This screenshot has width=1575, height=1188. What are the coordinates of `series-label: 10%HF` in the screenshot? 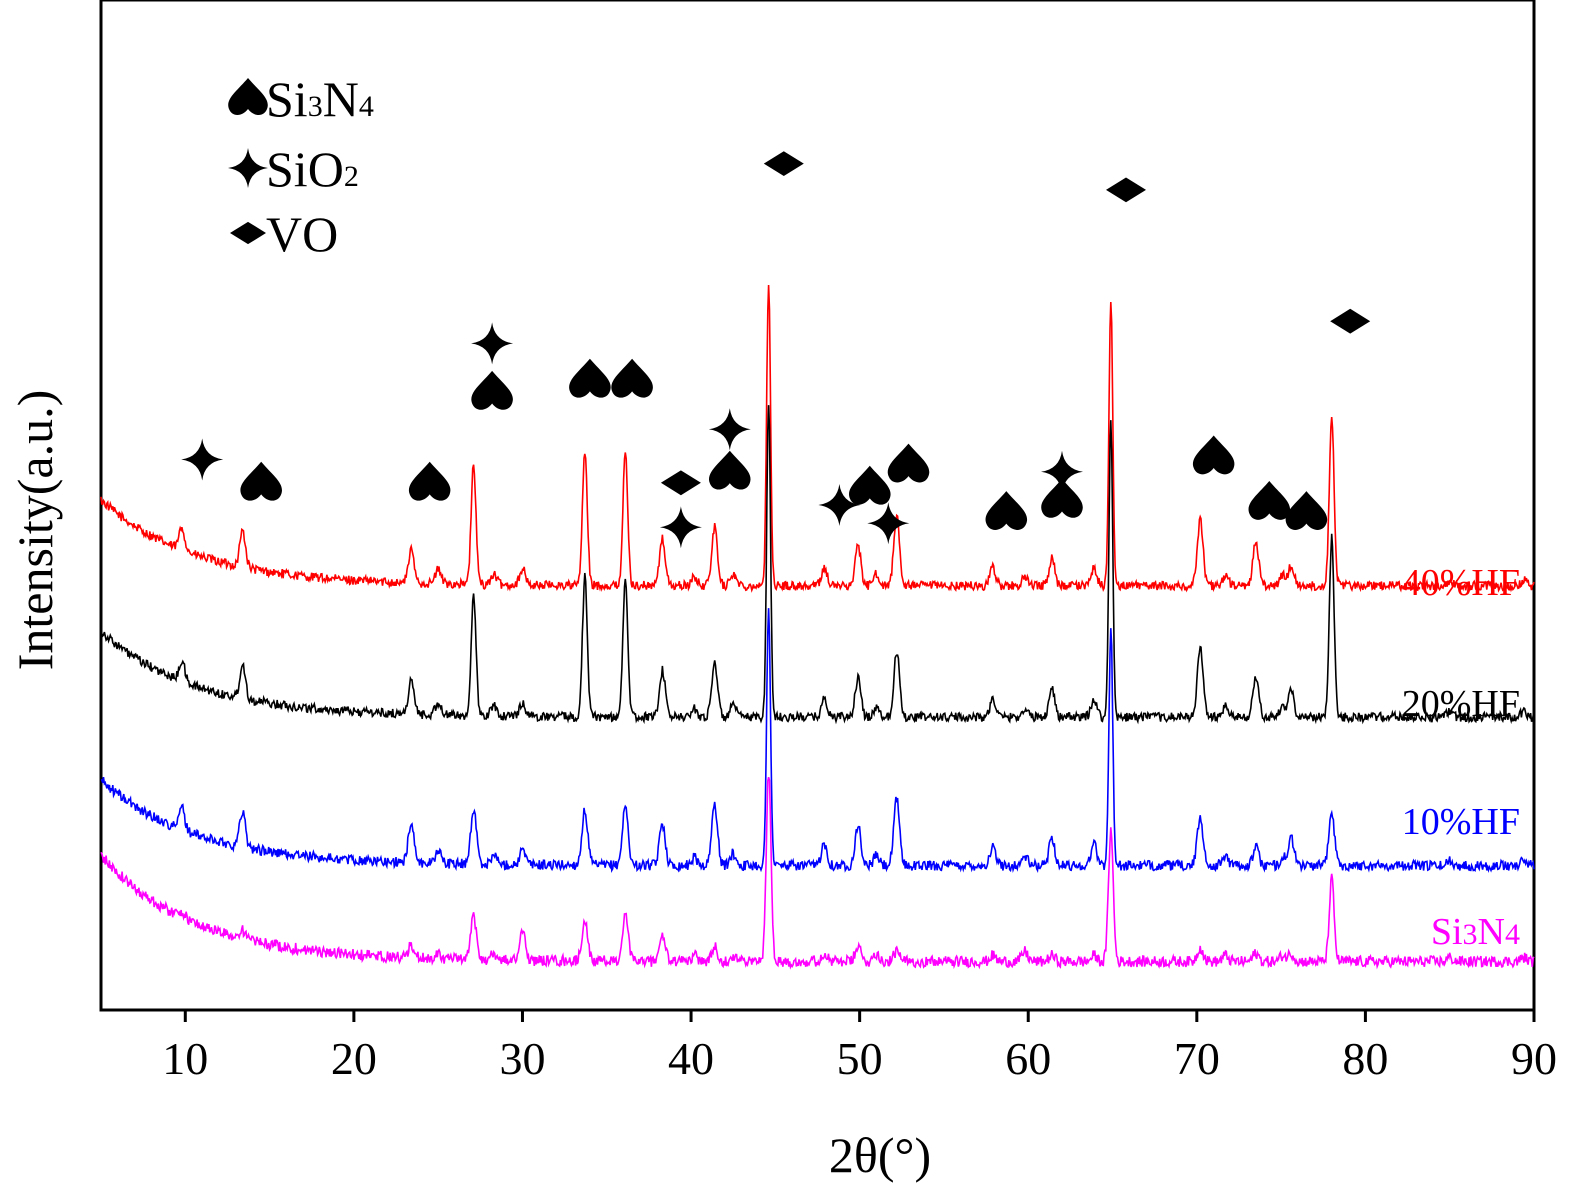 It's located at (1461, 822).